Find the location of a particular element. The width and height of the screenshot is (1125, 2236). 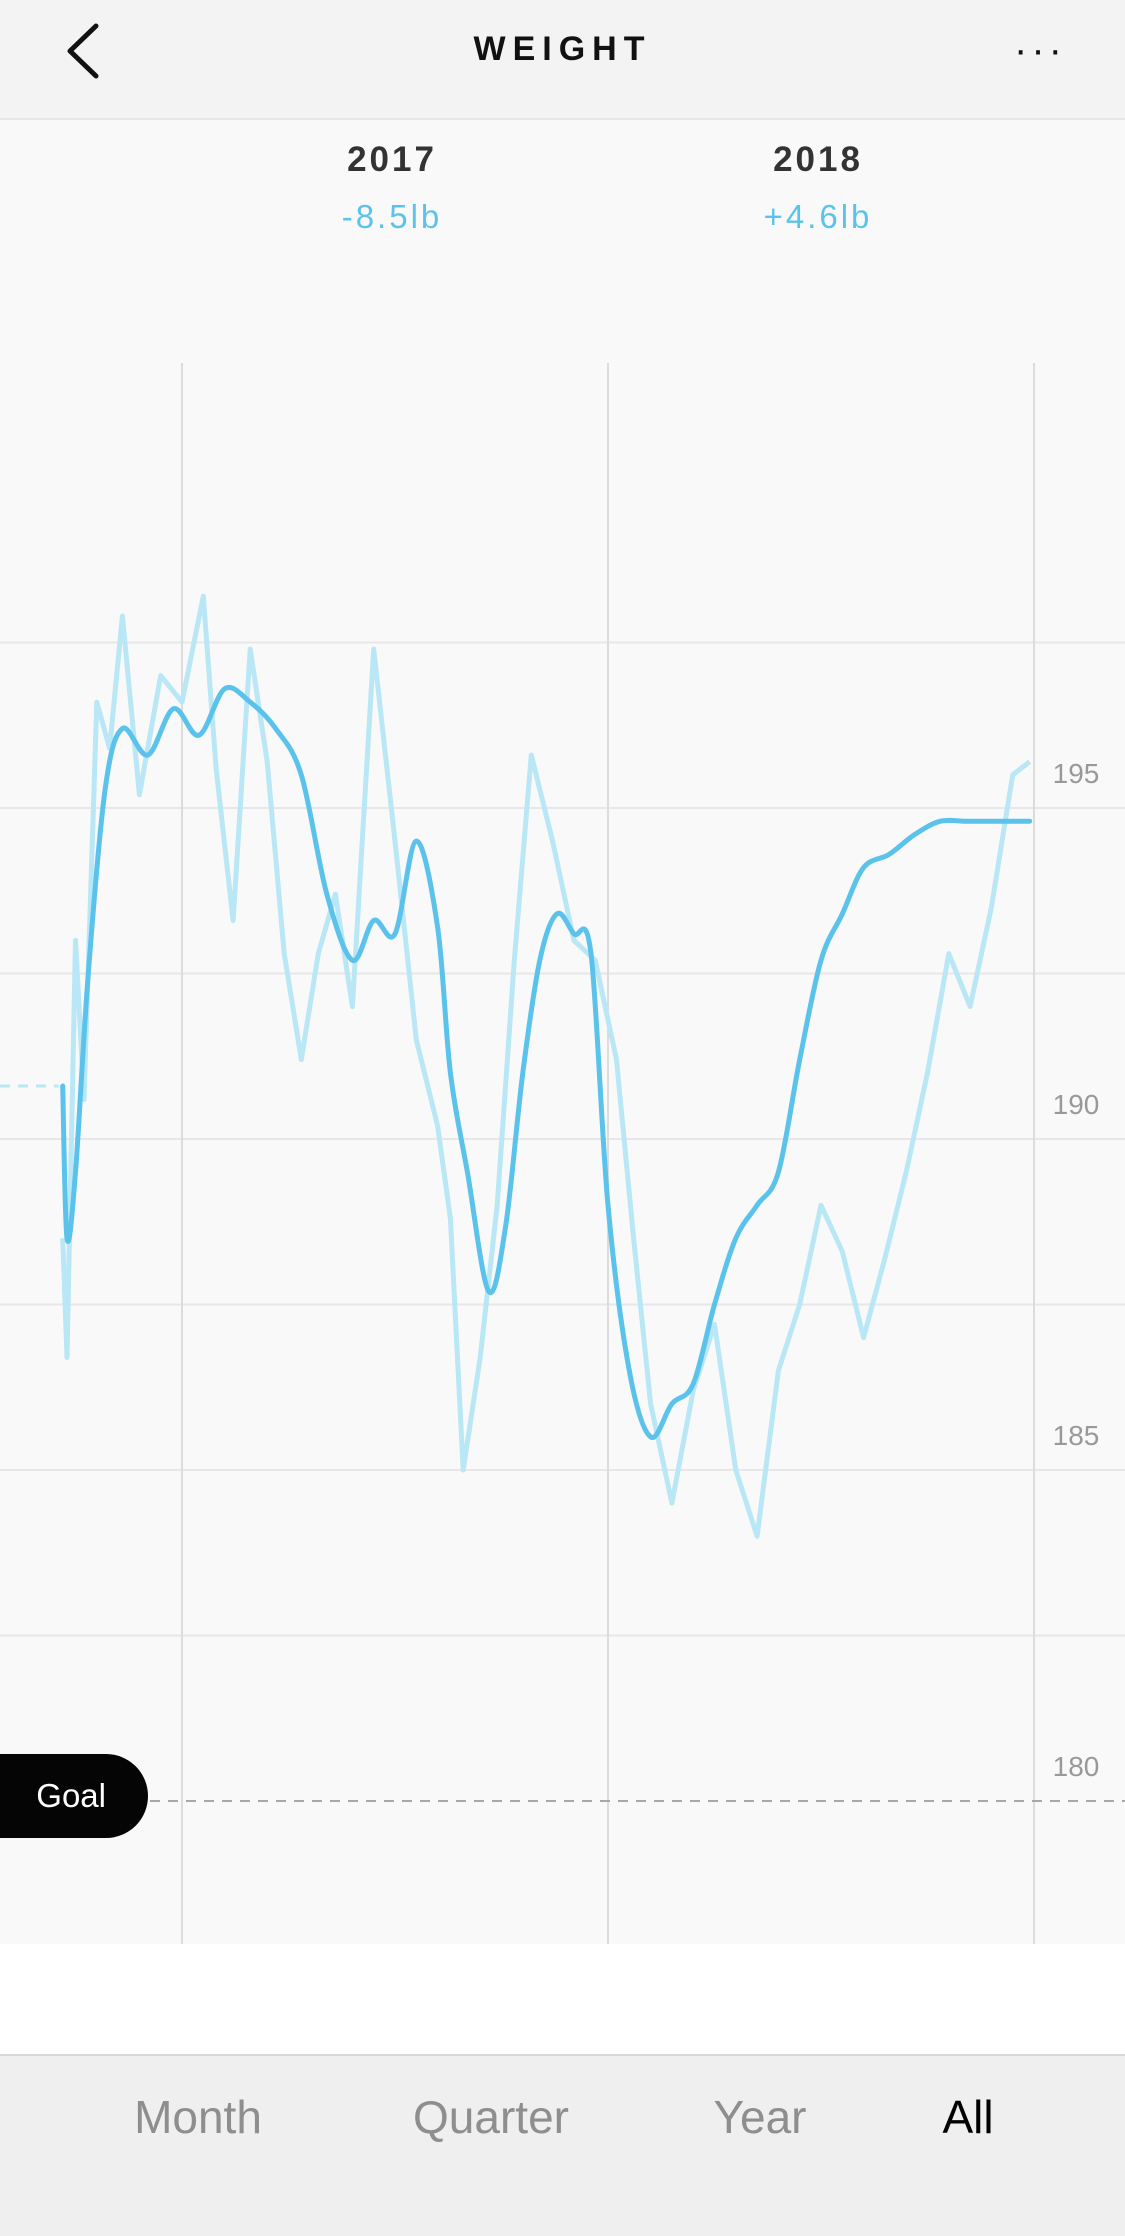

y-tick-label-195: 195 is located at coordinates (1076, 774).